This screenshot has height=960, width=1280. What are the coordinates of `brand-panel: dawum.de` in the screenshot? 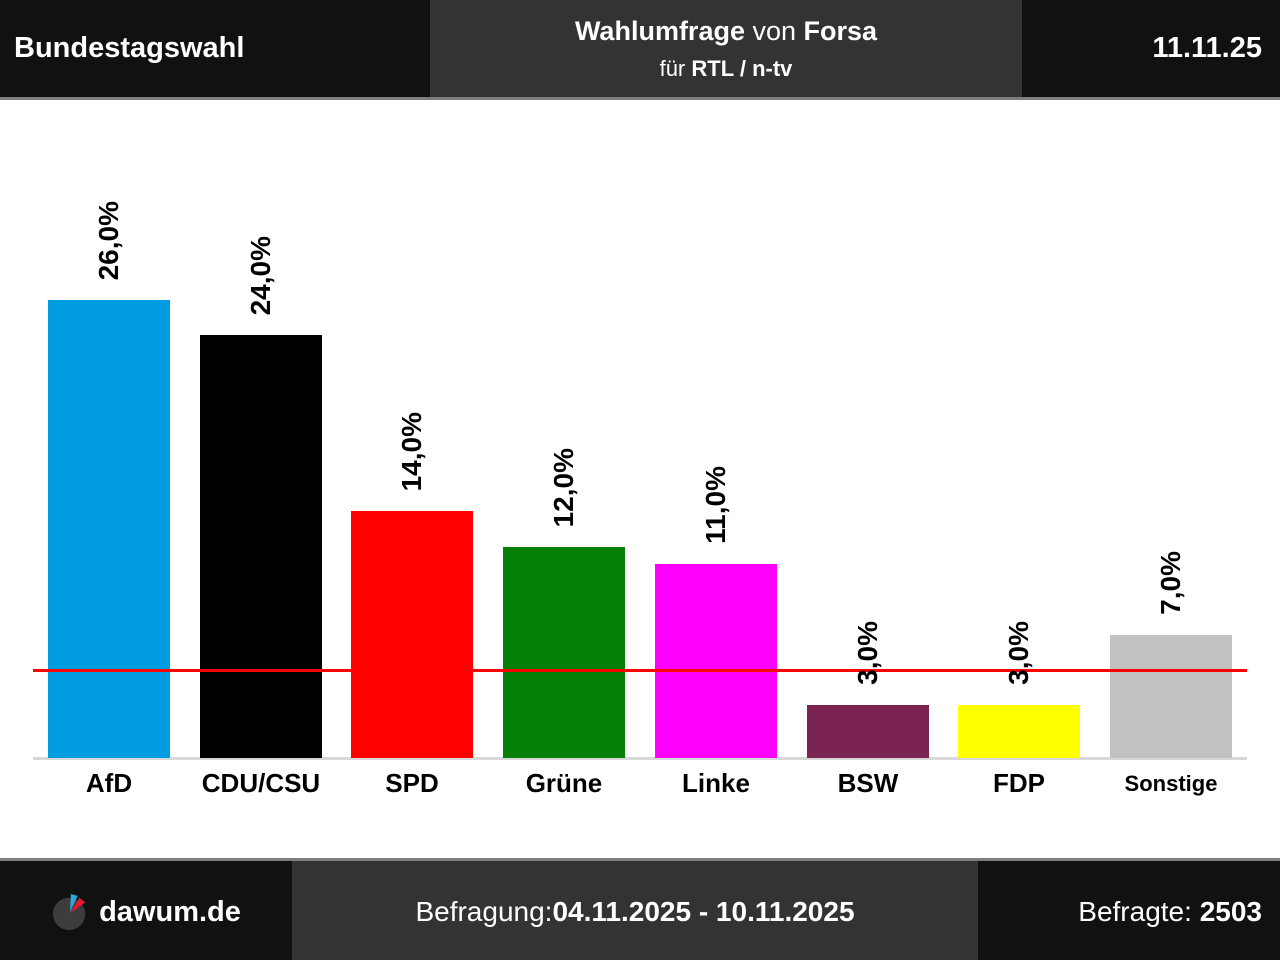 It's located at (146, 910).